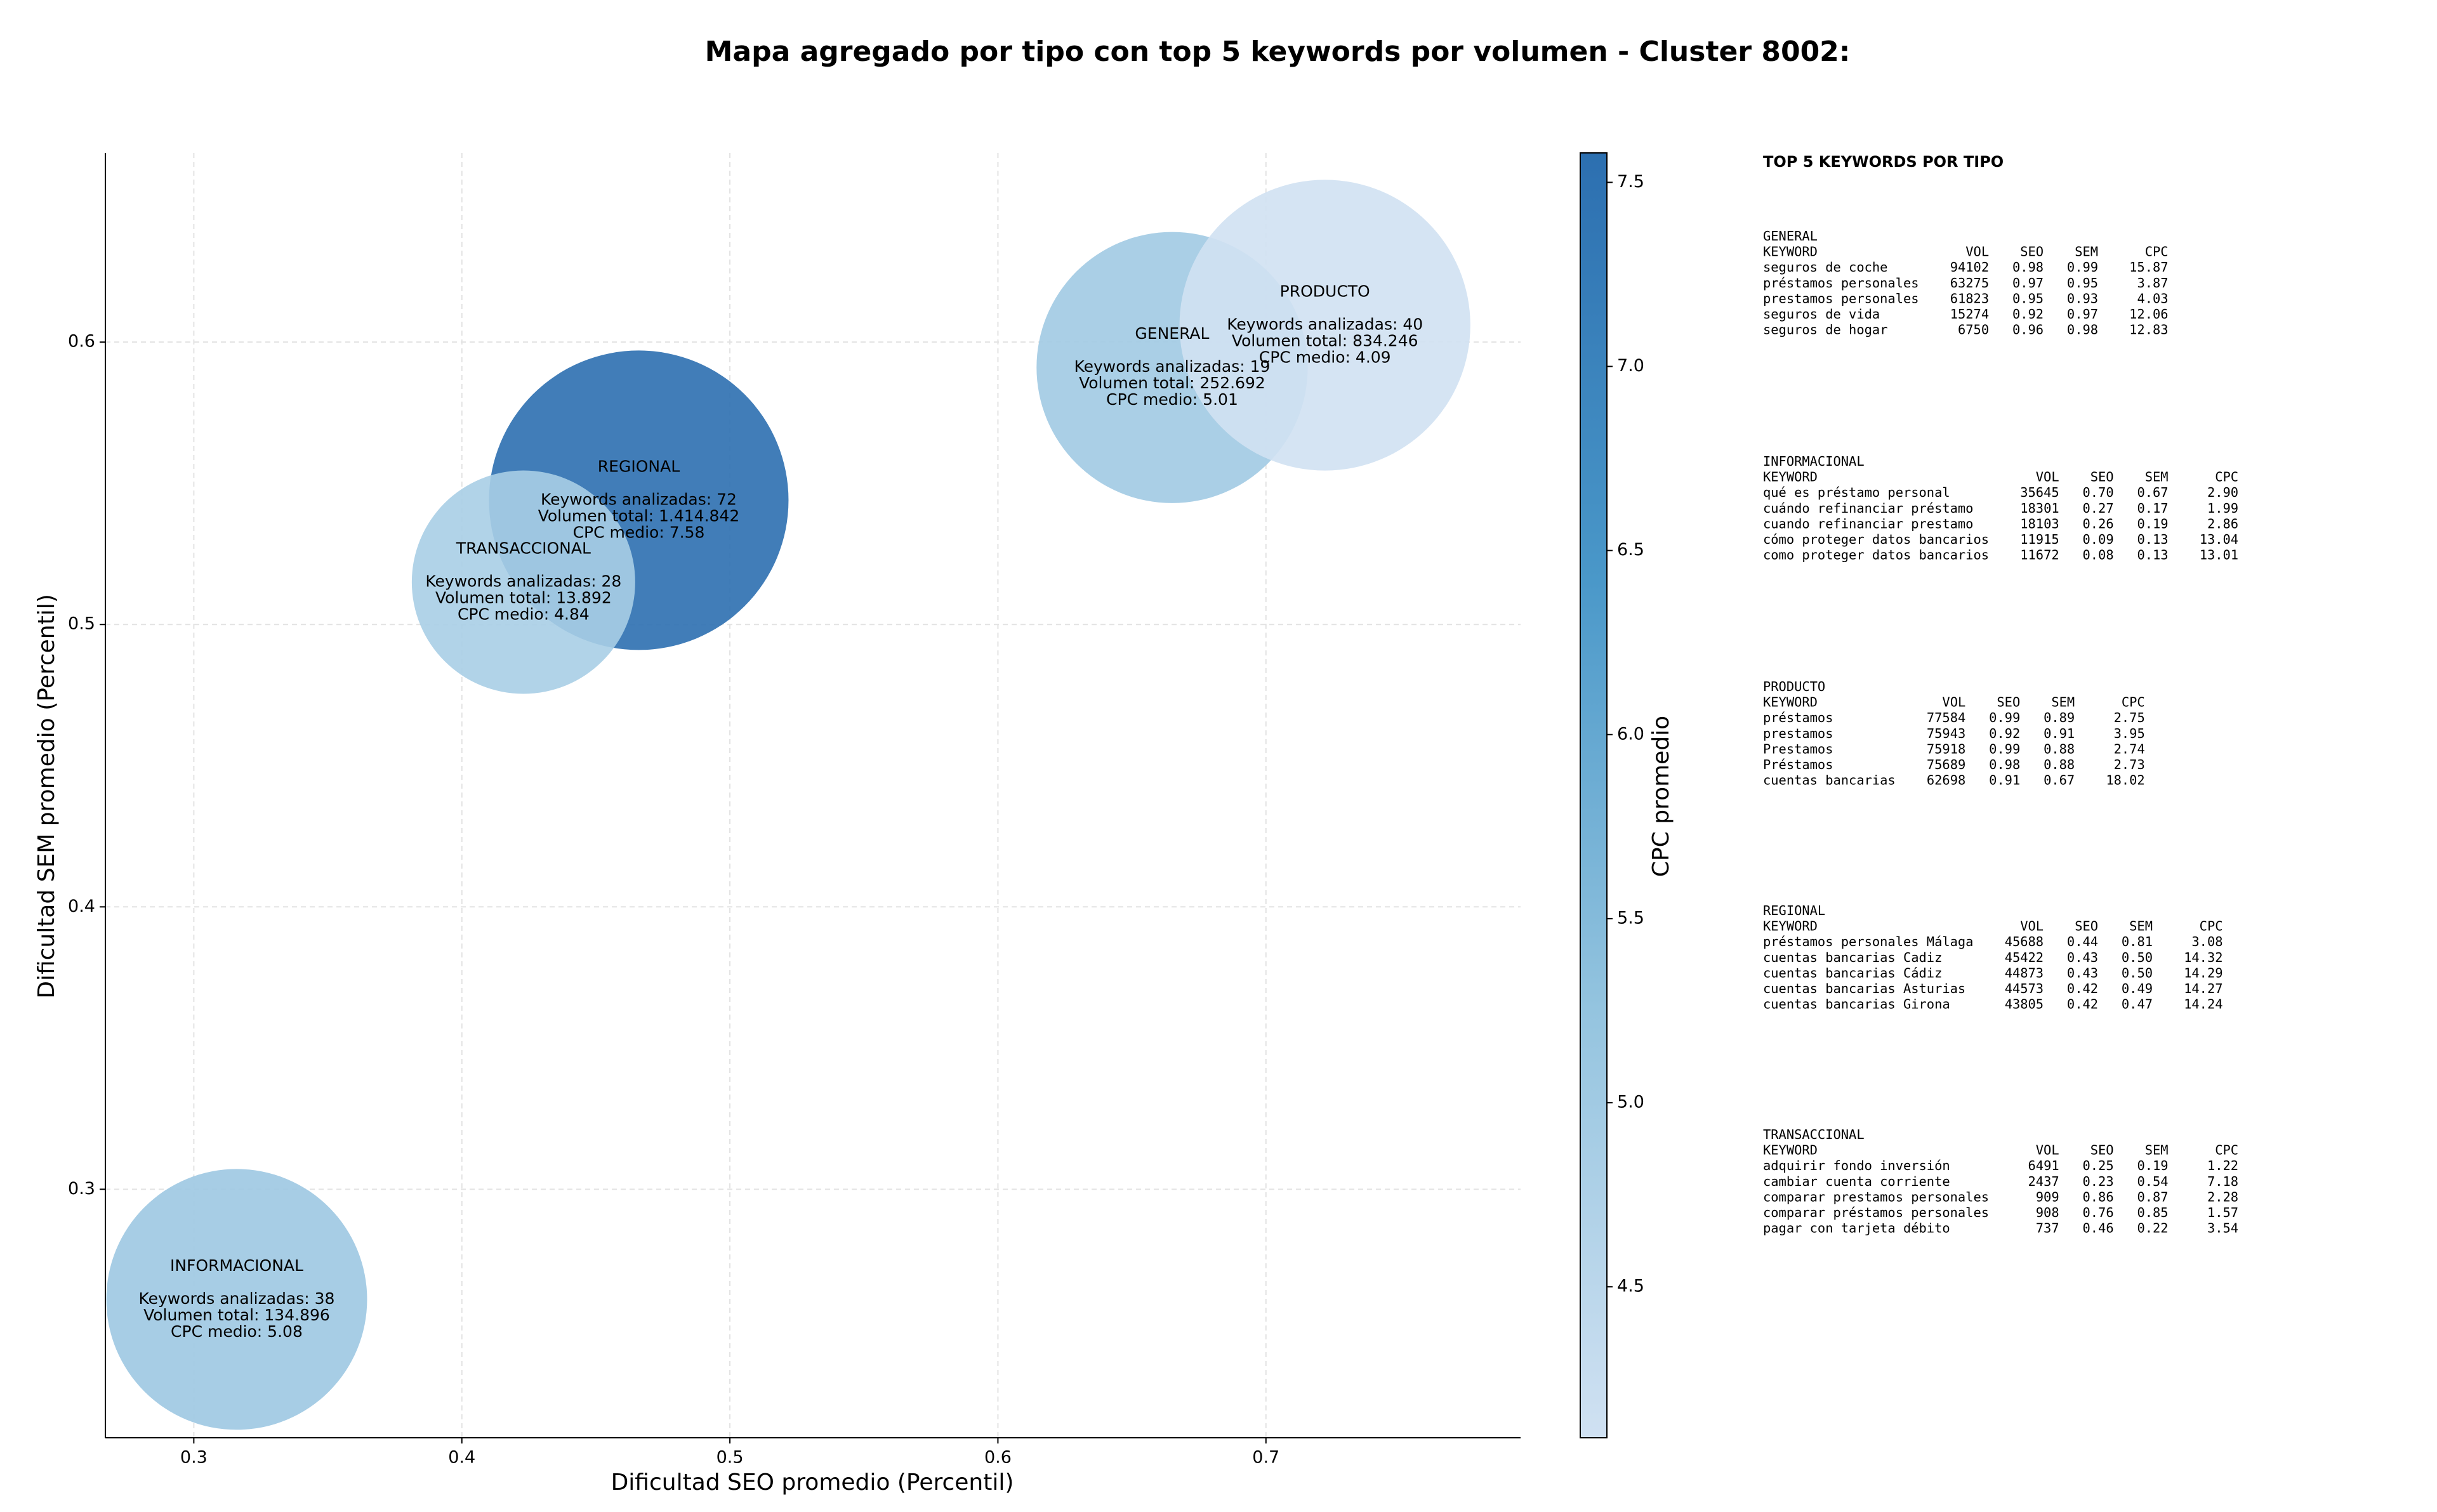 This screenshot has width=2437, height=1512. I want to click on bubble-annotation: CPC medio: 5.01, so click(1172, 400).